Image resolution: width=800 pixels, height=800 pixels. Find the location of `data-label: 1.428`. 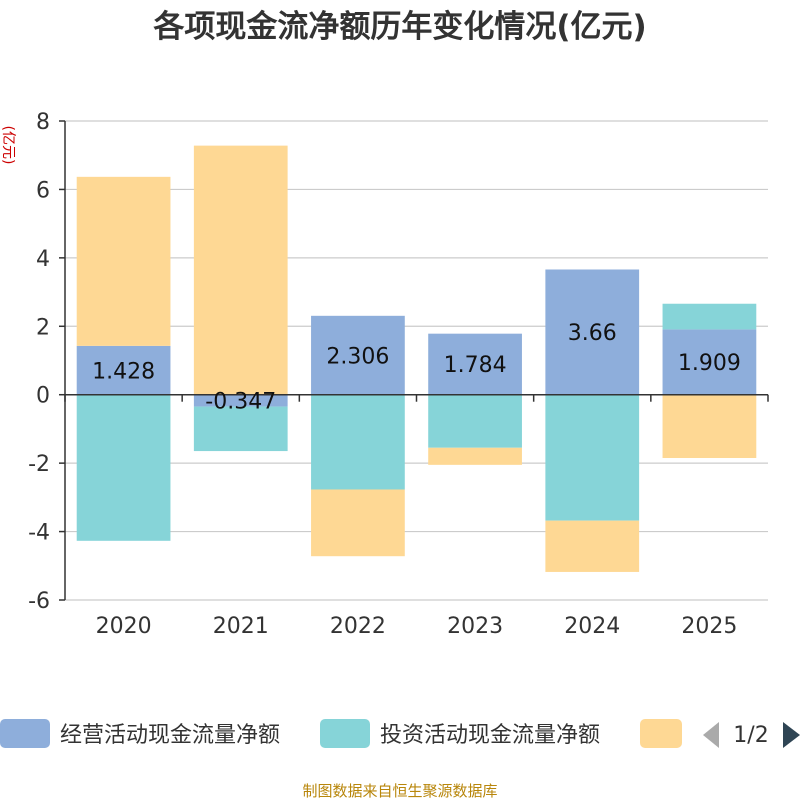

data-label: 1.428 is located at coordinates (123, 371).